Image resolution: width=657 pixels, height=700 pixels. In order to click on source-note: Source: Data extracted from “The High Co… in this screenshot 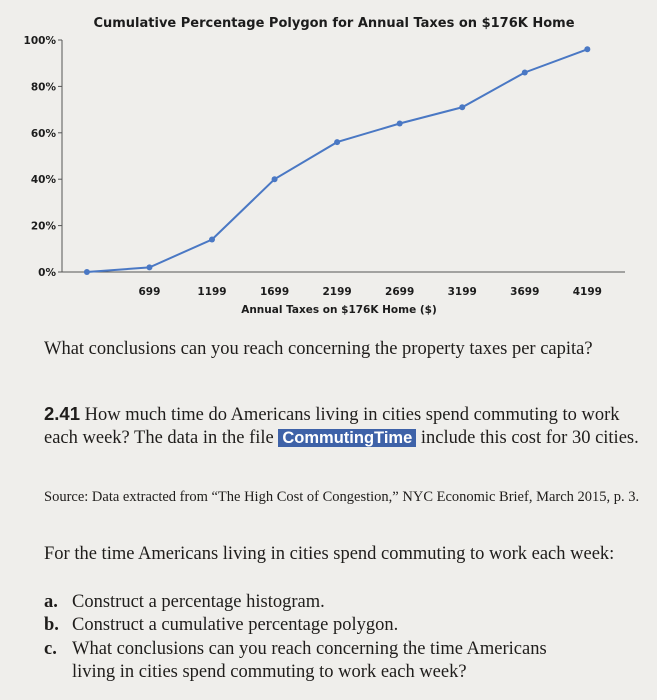, I will do `click(342, 497)`.